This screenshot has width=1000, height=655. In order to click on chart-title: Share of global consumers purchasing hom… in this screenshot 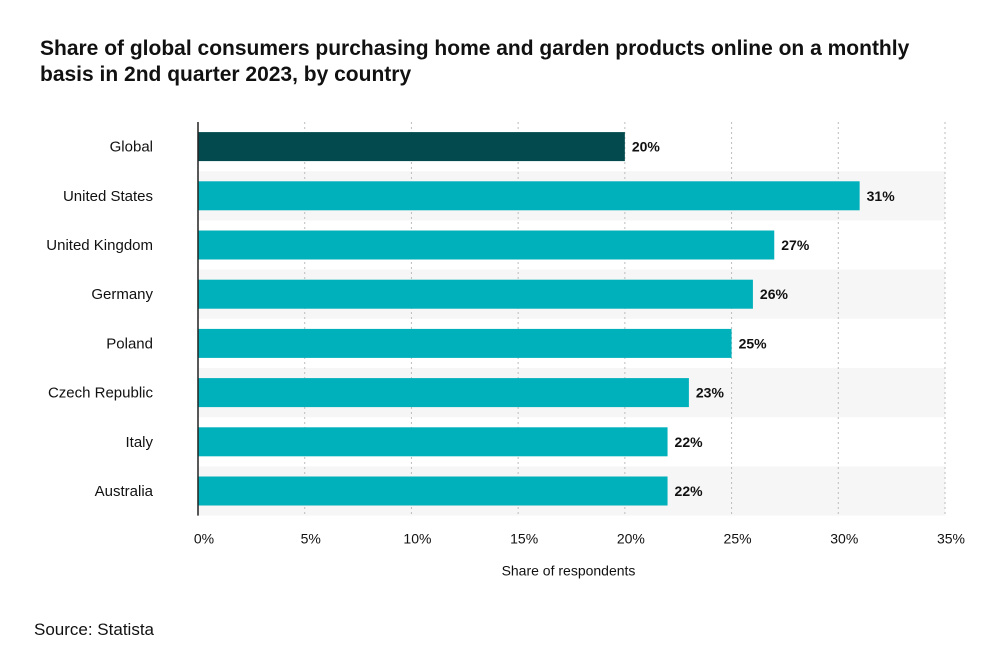, I will do `click(475, 61)`.